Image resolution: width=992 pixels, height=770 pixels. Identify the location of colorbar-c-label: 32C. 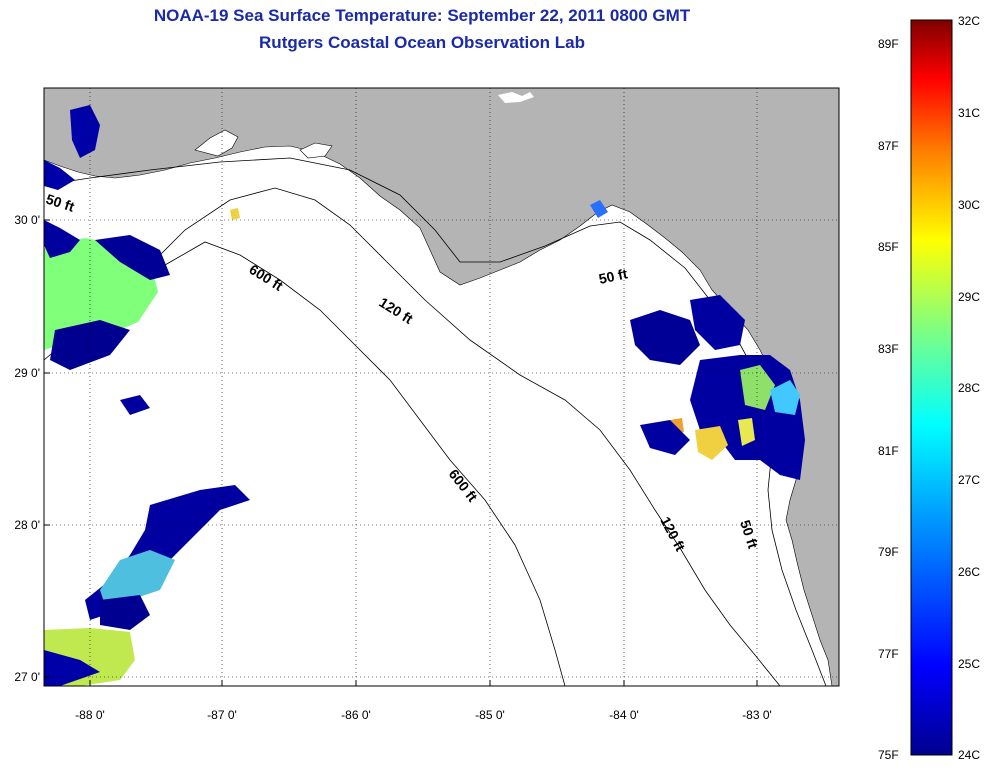
(969, 21).